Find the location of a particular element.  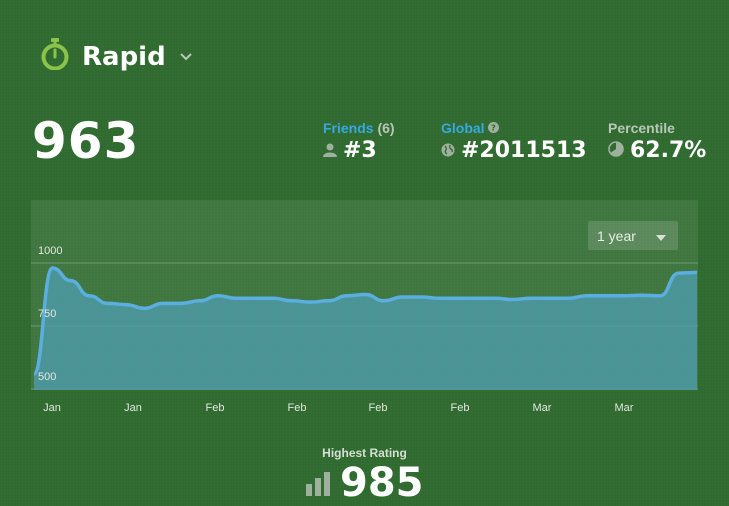

percentile-stat: Percentile 62.7% is located at coordinates (657, 141).